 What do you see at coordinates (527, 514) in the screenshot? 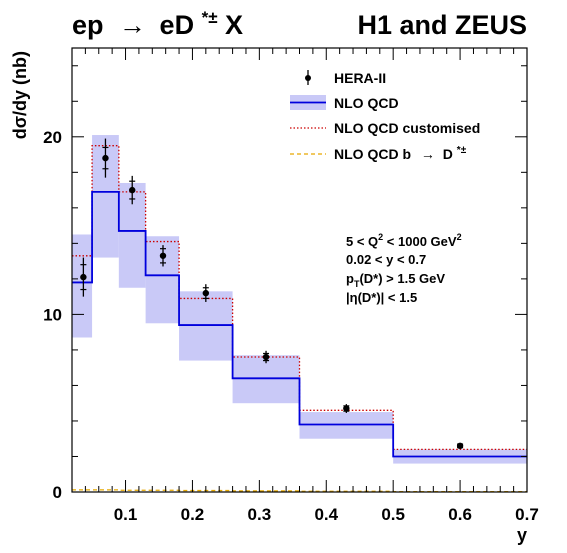
I see `x-tick-label: 0.7` at bounding box center [527, 514].